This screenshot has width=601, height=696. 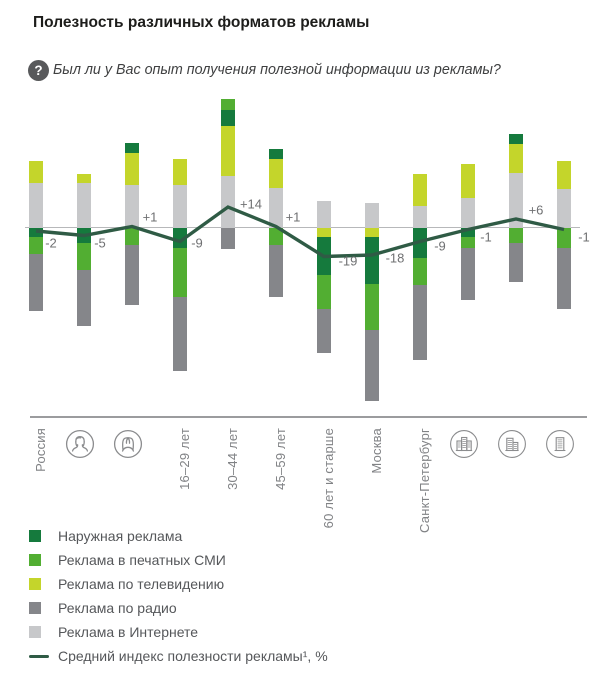 I want to click on legend-item: Реклама по радио, so click(x=178, y=611).